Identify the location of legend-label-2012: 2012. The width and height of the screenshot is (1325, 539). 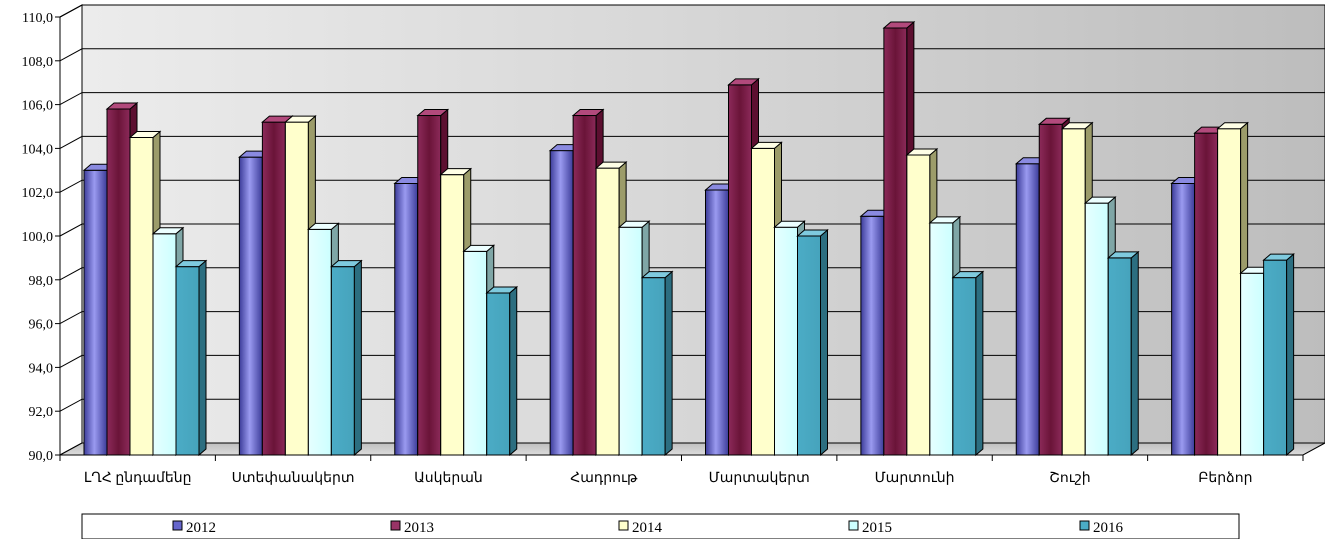
(201, 528).